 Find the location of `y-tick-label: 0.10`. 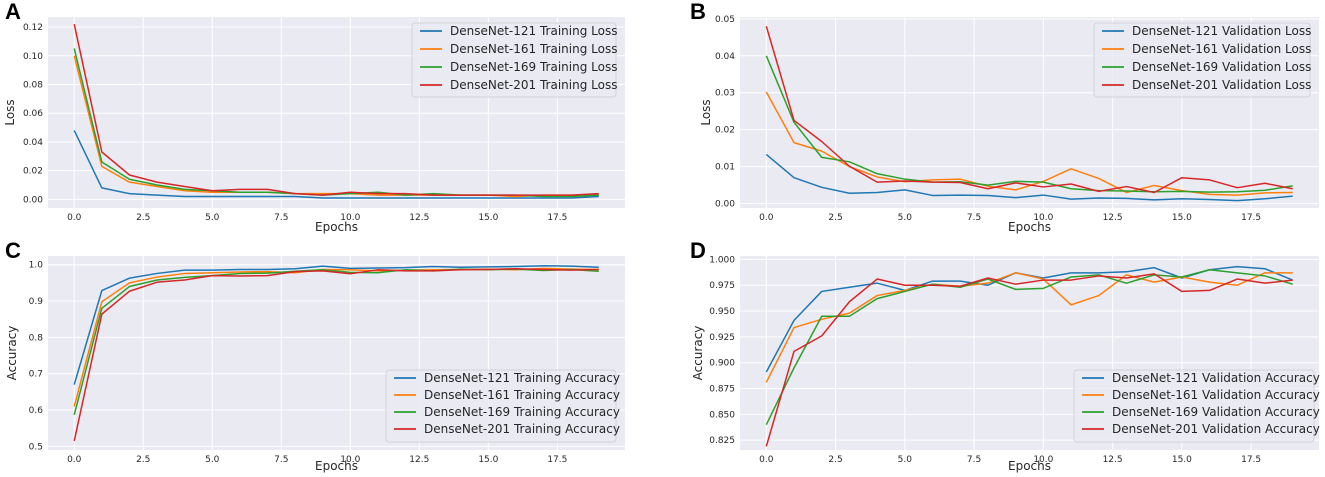

y-tick-label: 0.10 is located at coordinates (33, 57).